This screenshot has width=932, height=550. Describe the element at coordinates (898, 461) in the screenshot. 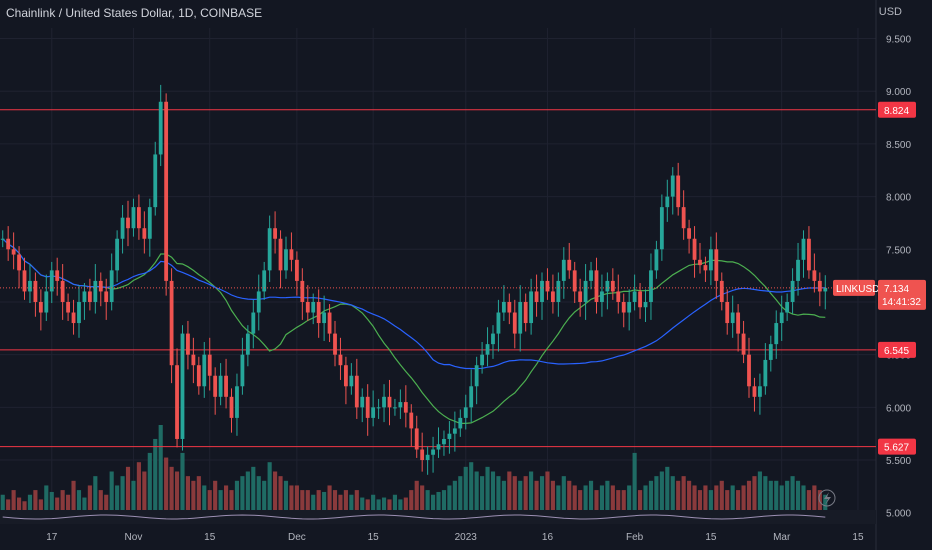

I see `y-axis-tick-label: 5.500` at that location.